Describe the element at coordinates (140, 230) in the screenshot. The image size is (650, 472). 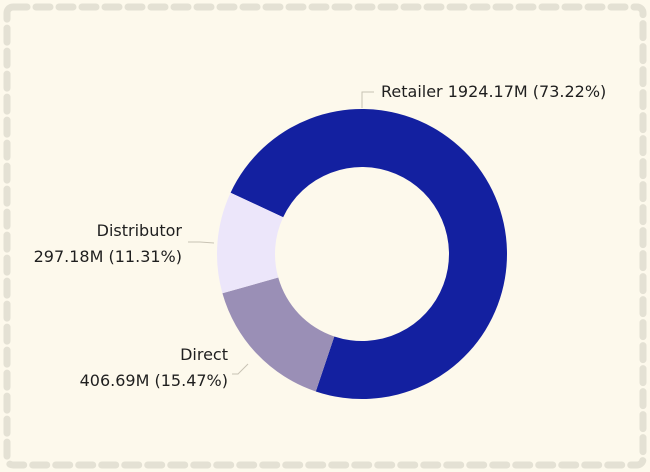
I see `slice-label-distributor: Distributor` at that location.